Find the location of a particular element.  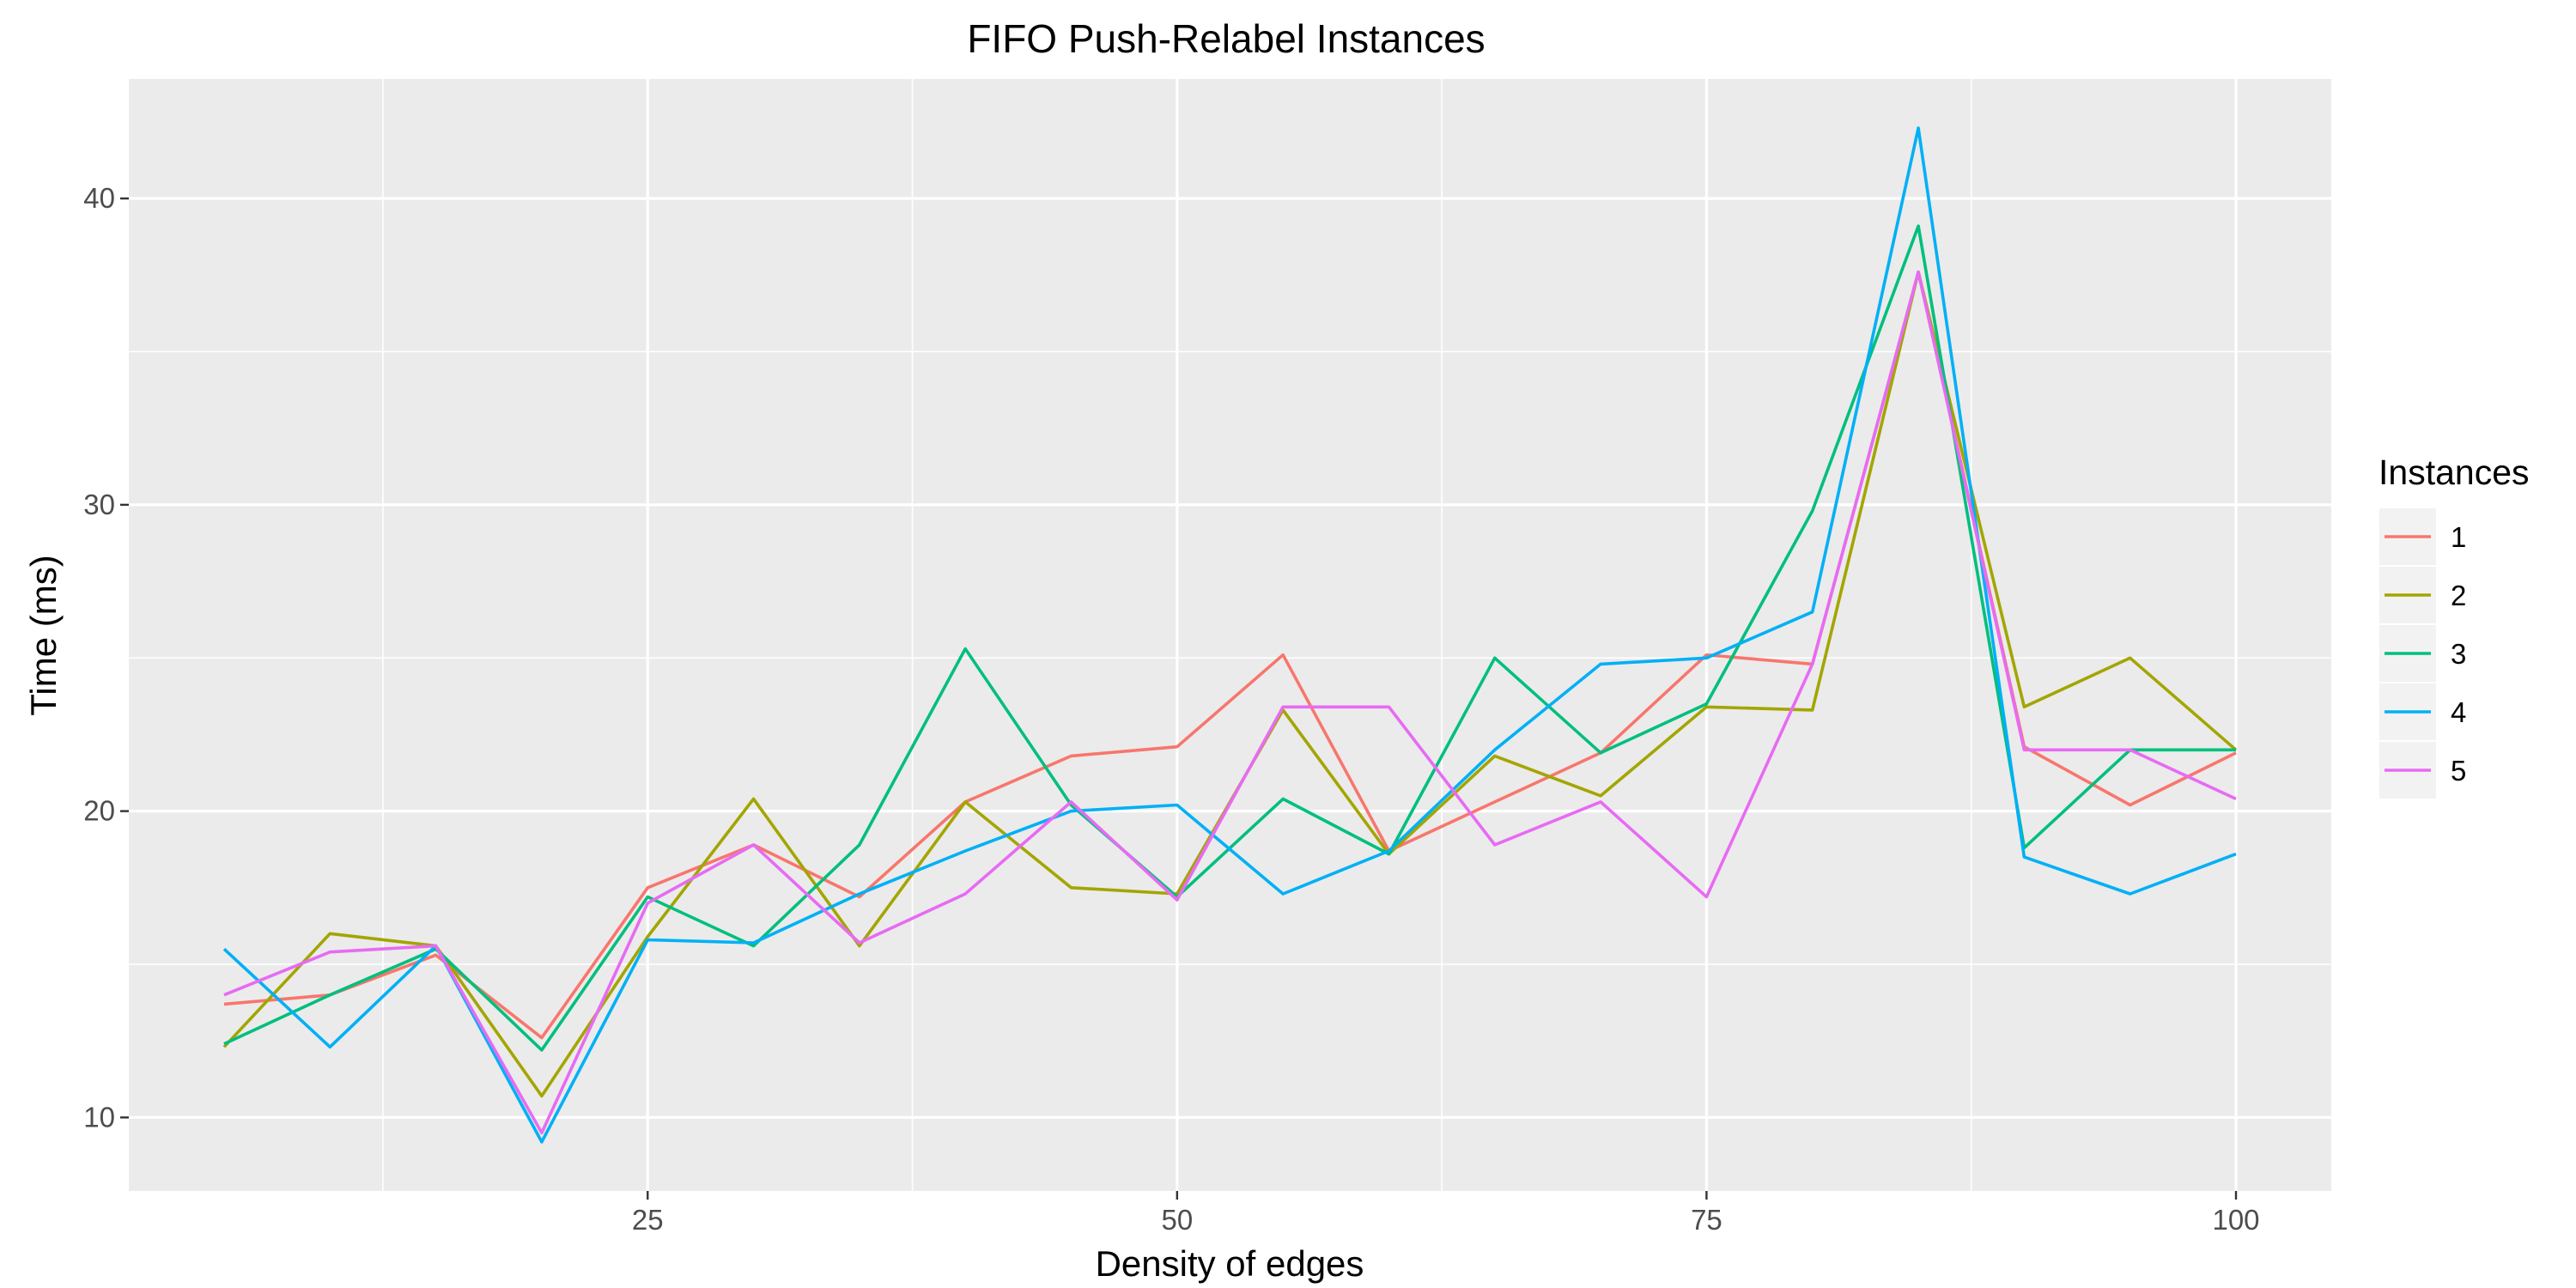

legend-label: 3 is located at coordinates (2458, 654).